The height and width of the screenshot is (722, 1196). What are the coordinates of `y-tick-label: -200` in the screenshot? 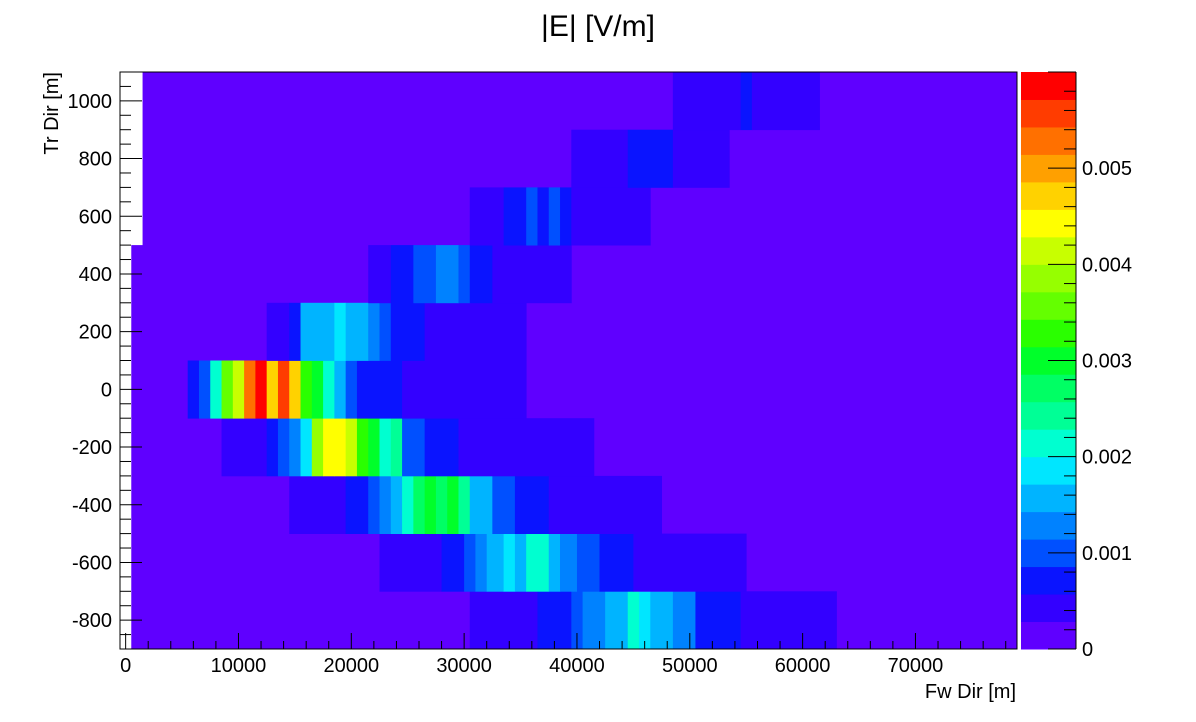 It's located at (92, 448).